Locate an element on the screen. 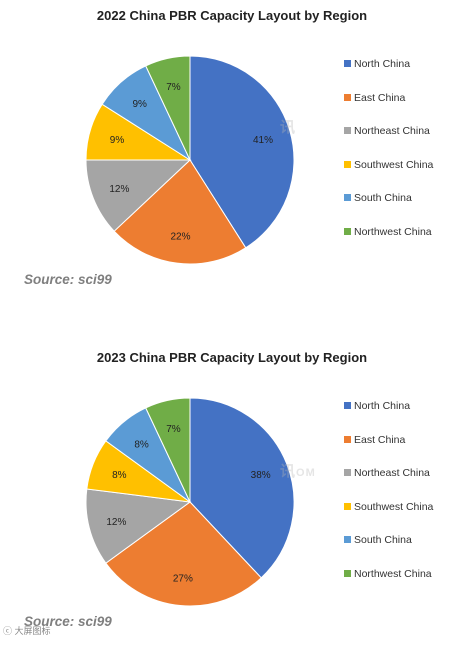  watermark: 讯 is located at coordinates (288, 127).